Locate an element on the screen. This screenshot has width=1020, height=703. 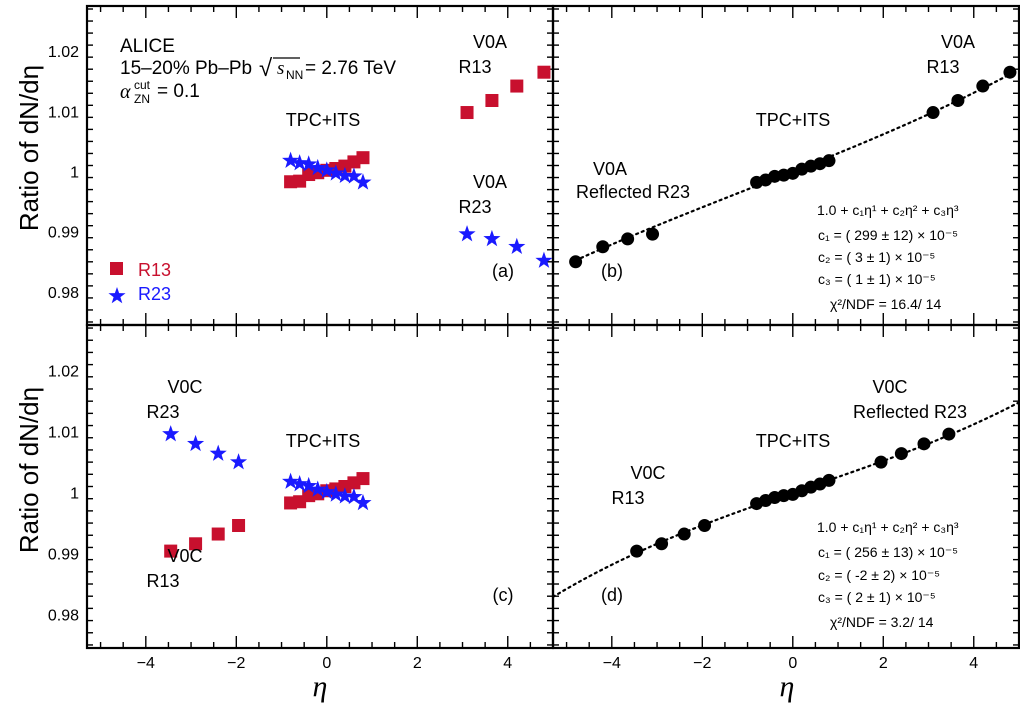
svg-text: cut is located at coordinates (142, 85).